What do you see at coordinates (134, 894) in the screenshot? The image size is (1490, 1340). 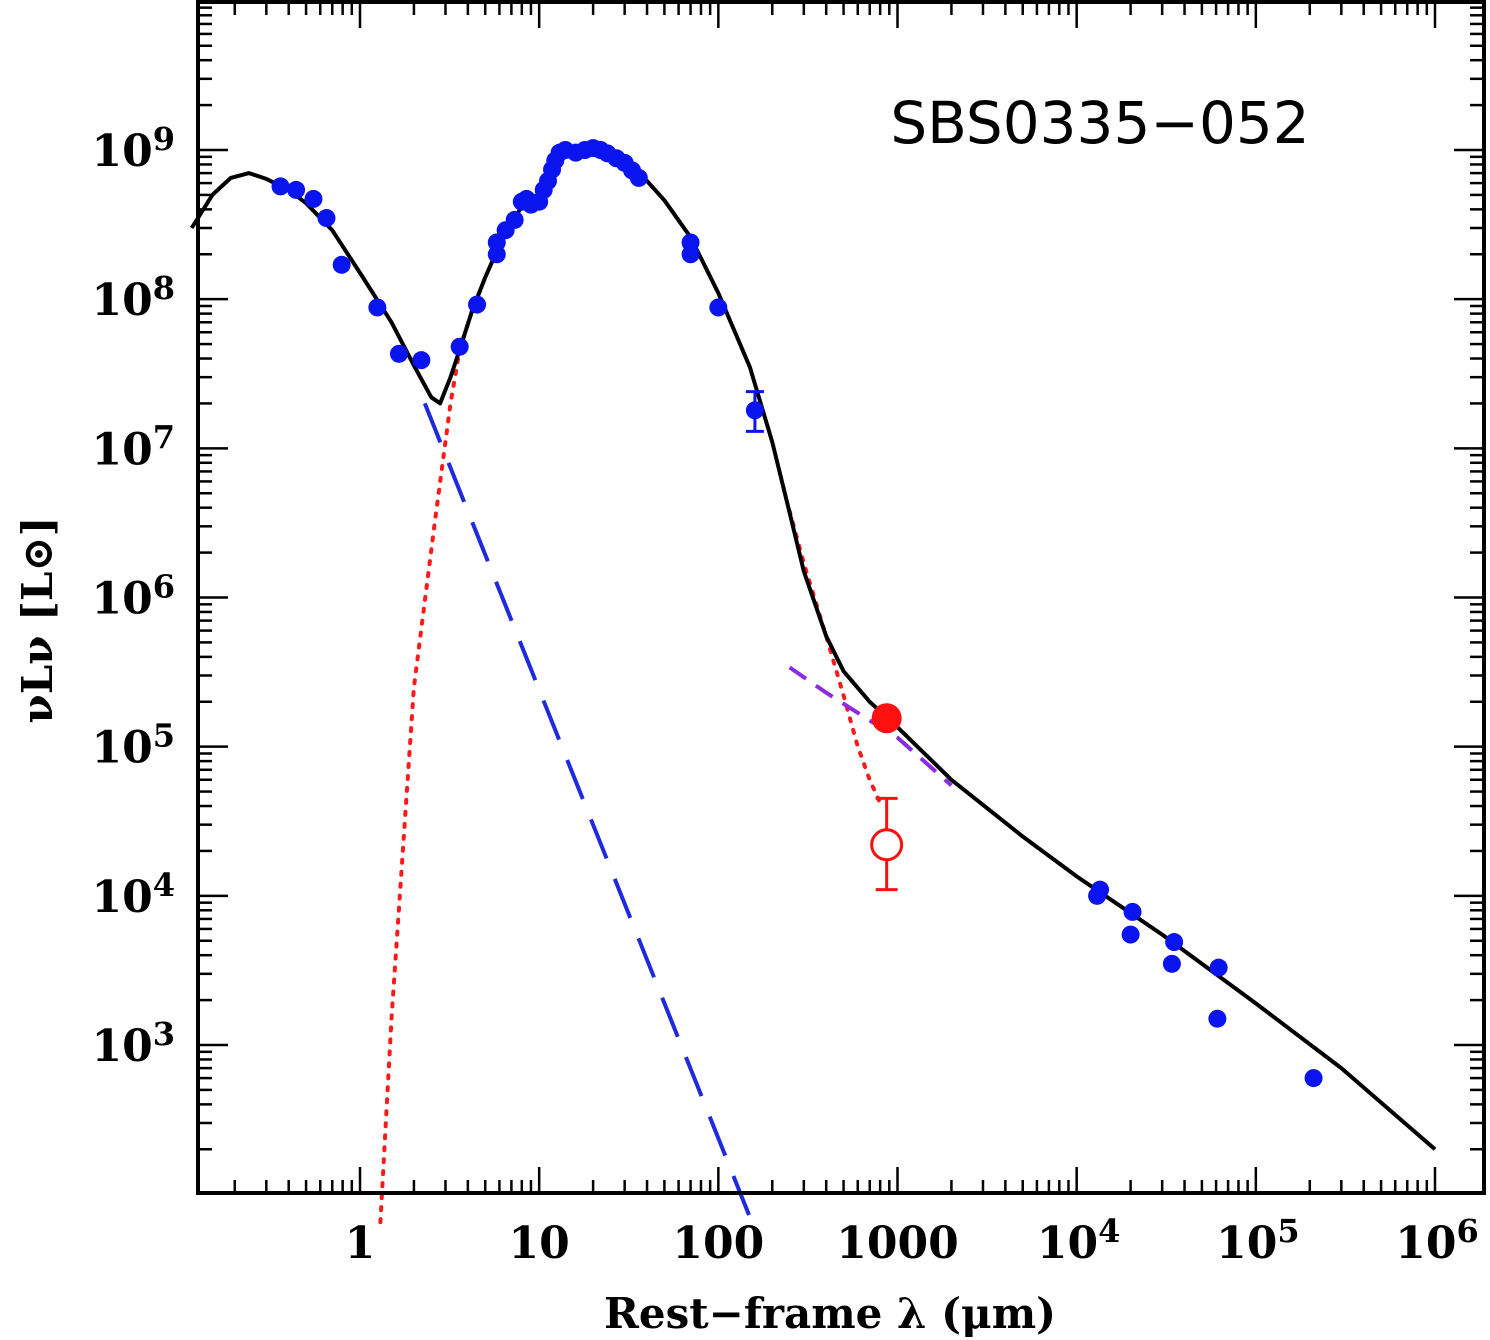 I see `y-tick-label: 10⁴` at bounding box center [134, 894].